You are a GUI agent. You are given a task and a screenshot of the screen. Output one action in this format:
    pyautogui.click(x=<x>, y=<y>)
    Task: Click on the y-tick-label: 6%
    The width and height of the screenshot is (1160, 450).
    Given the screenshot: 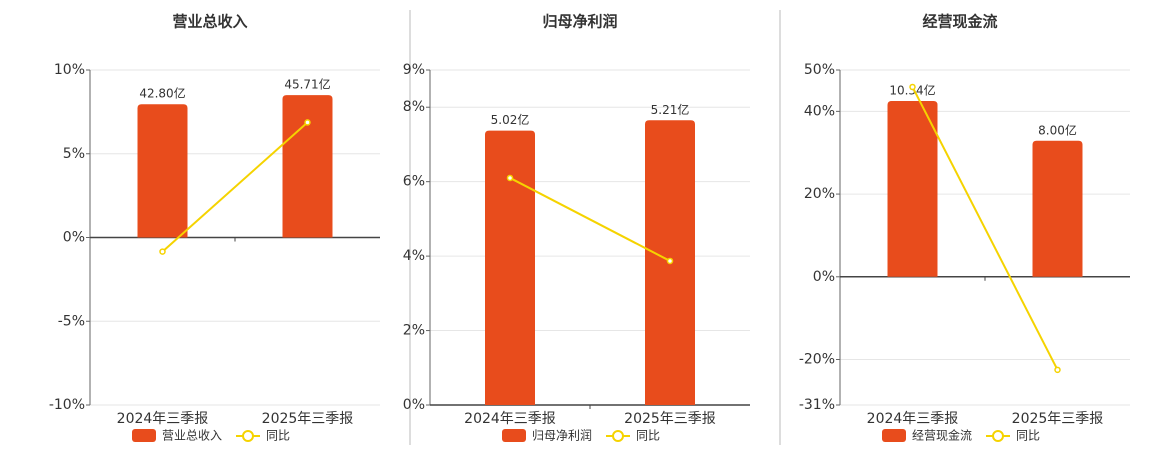 What is the action you would take?
    pyautogui.click(x=414, y=182)
    